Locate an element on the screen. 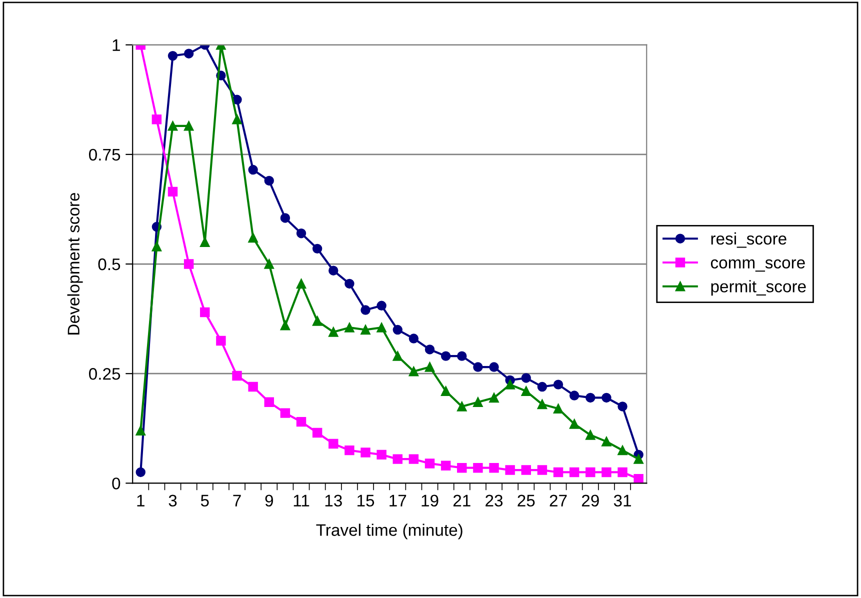 This screenshot has height=598, width=861. legend-label: comm_score is located at coordinates (757, 265).